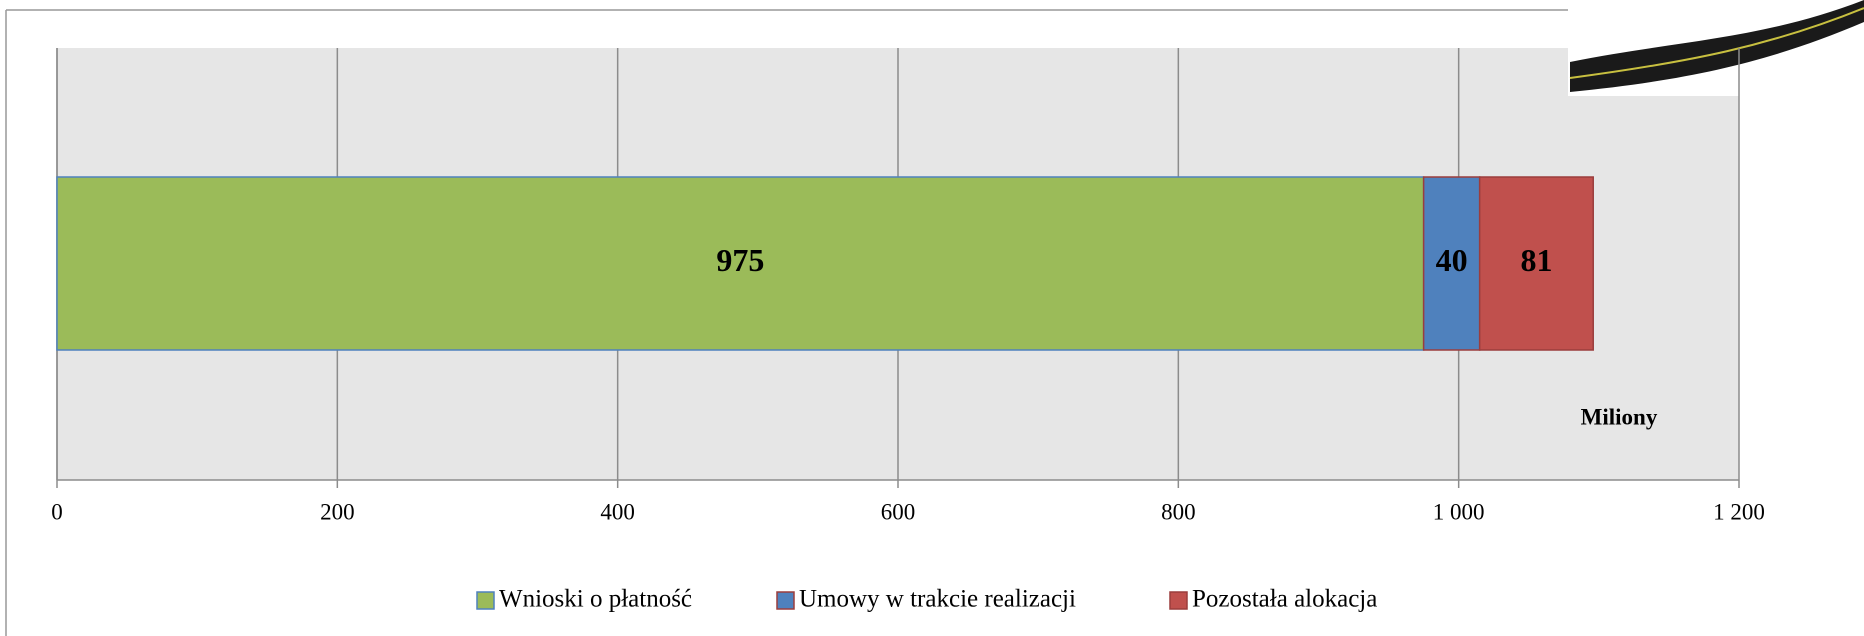  I want to click on x-tick-label: 0, so click(57, 511).